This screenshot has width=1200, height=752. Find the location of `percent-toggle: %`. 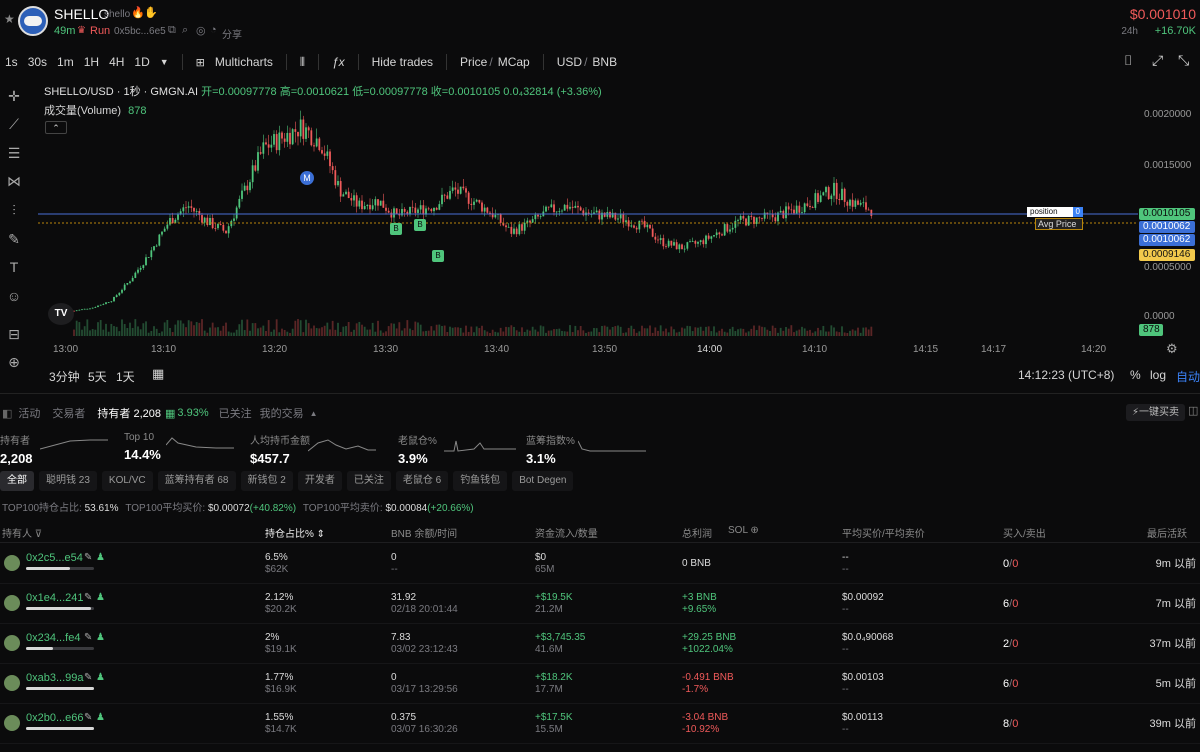

percent-toggle: % is located at coordinates (1135, 375).